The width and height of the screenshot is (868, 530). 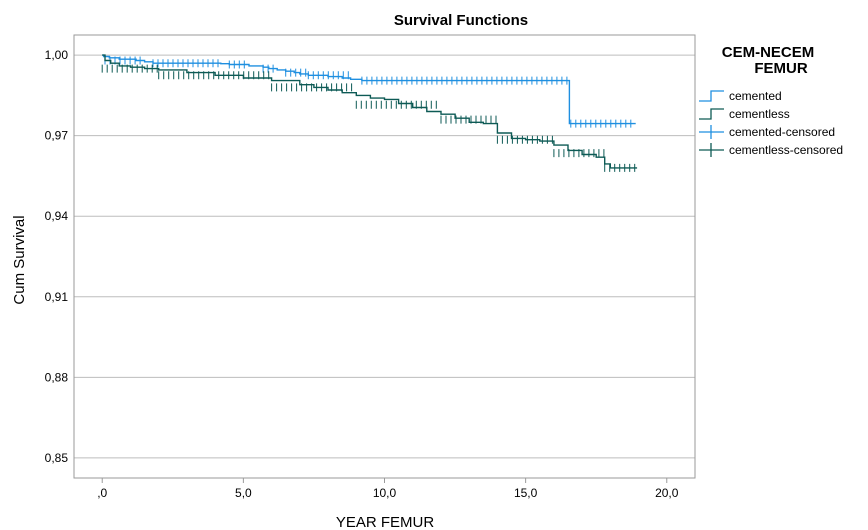 I want to click on y-tick-label: 0,88, so click(x=57, y=377).